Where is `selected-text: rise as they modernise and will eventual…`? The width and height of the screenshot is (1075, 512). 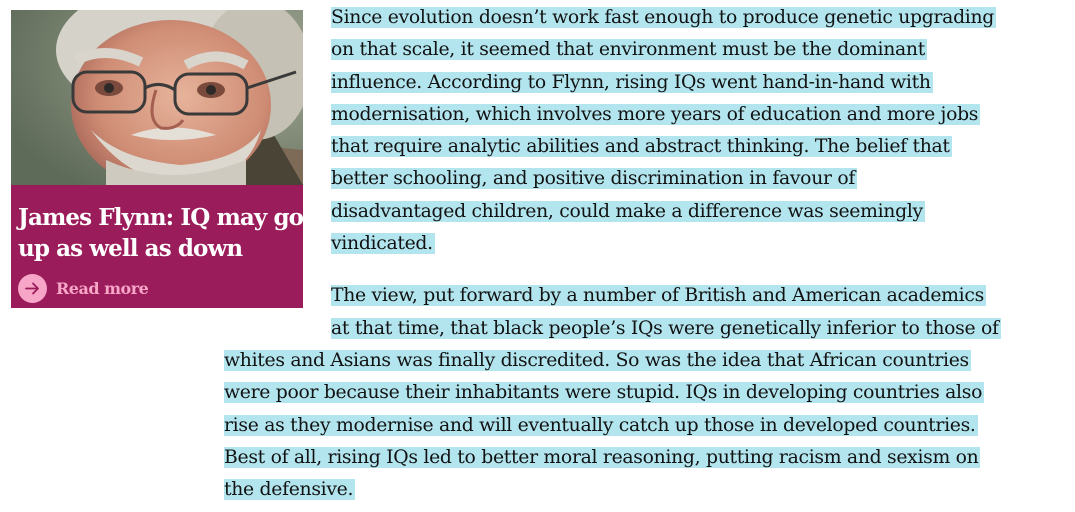 selected-text: rise as they modernise and will eventual… is located at coordinates (601, 425).